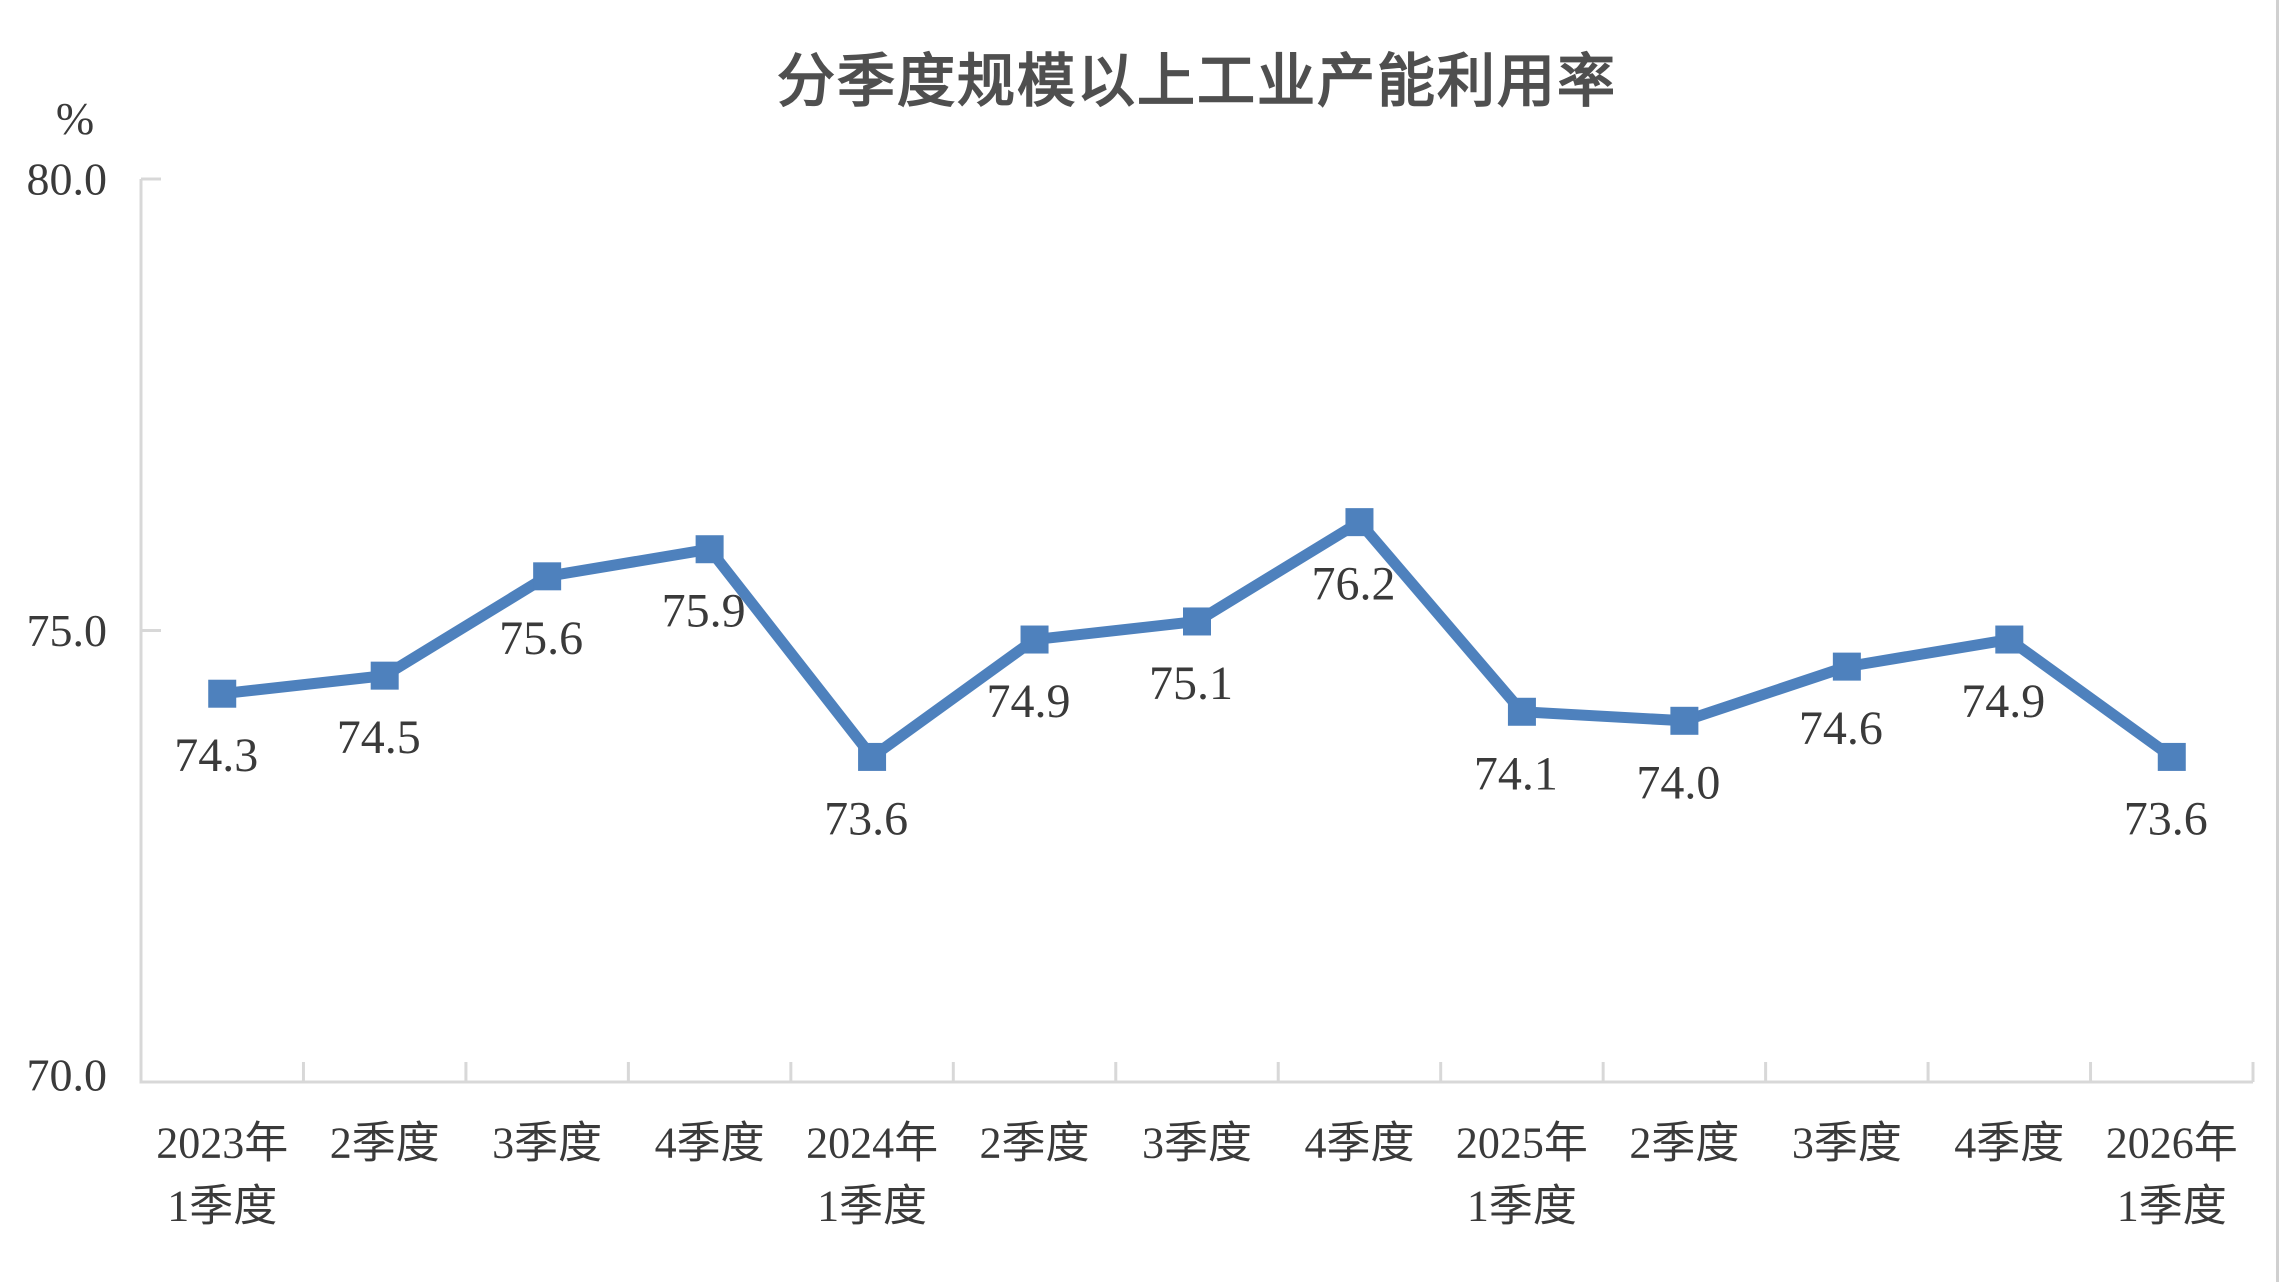 The width and height of the screenshot is (2281, 1282). Describe the element at coordinates (872, 1143) in the screenshot. I see `x-axis-tick-label: 2024年` at that location.